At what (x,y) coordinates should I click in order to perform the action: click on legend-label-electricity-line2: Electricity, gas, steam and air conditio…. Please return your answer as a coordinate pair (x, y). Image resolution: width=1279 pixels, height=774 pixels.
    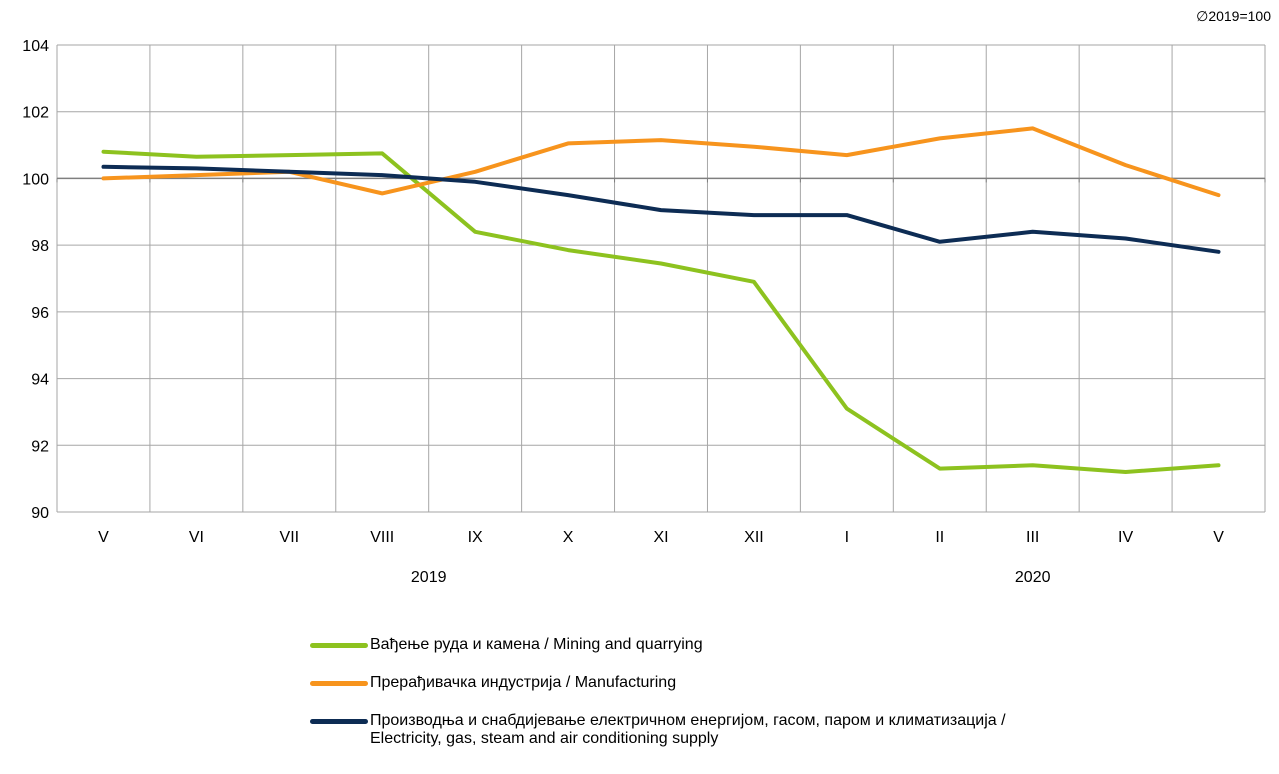
    Looking at the image, I should click on (544, 738).